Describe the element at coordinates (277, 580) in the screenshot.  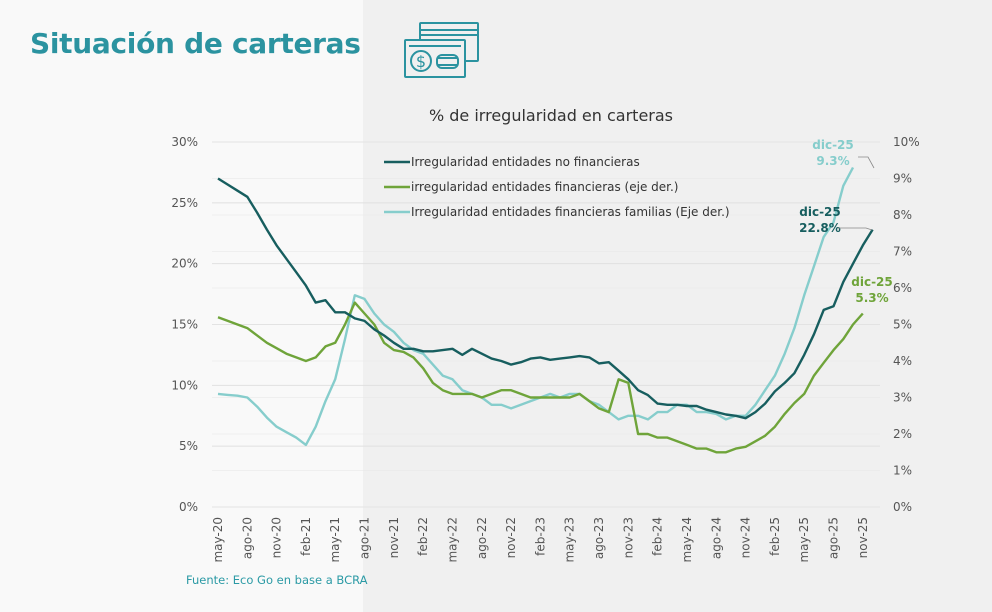
I see `source-note: Fuente: Eco Go en base a BCRA` at that location.